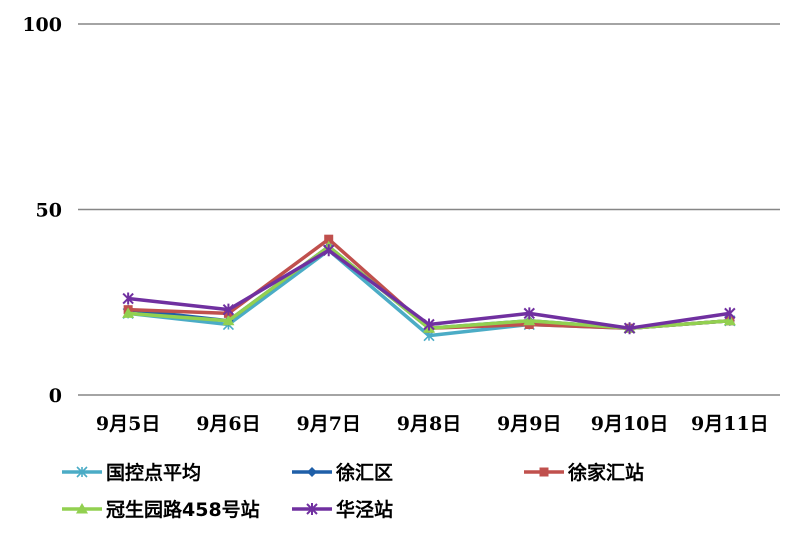 This screenshot has width=798, height=543. What do you see at coordinates (328, 424) in the screenshot?
I see `x-tick-label: 9月7日` at bounding box center [328, 424].